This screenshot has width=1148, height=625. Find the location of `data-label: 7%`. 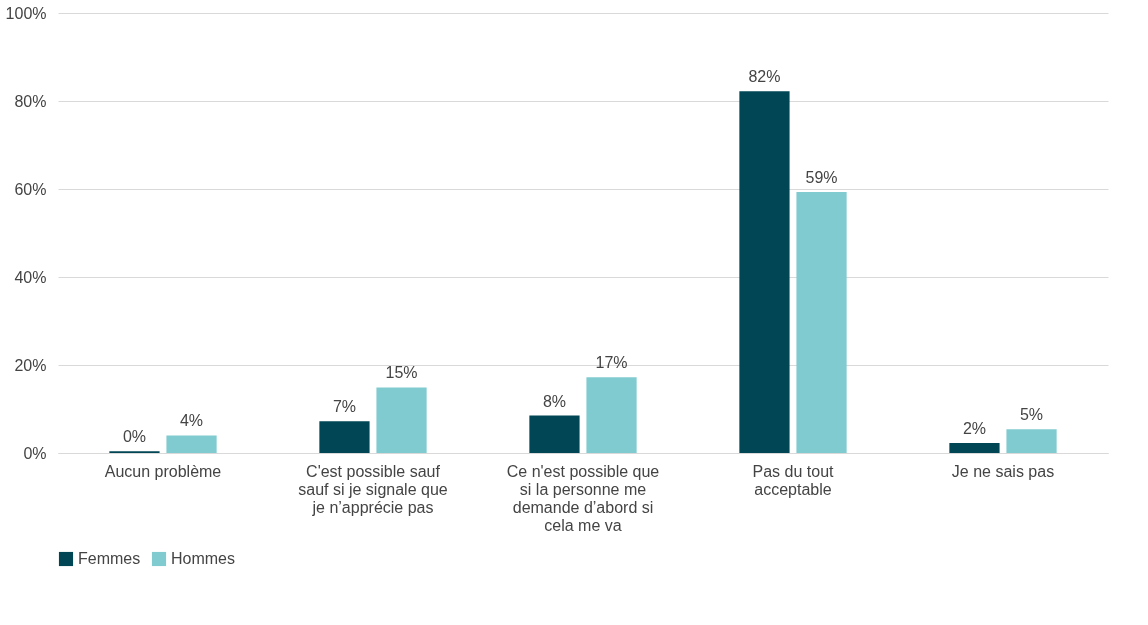

data-label: 7% is located at coordinates (344, 407).